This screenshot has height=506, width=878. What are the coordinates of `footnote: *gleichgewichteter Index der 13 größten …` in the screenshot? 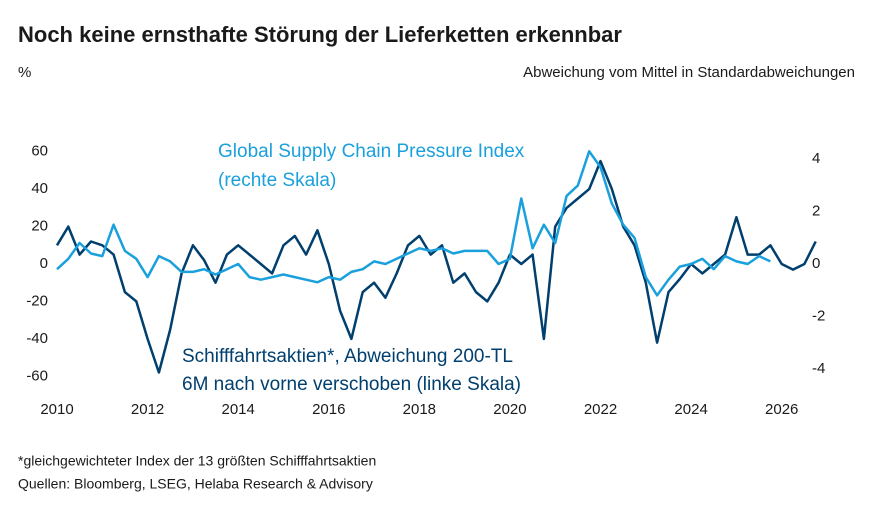 It's located at (197, 461).